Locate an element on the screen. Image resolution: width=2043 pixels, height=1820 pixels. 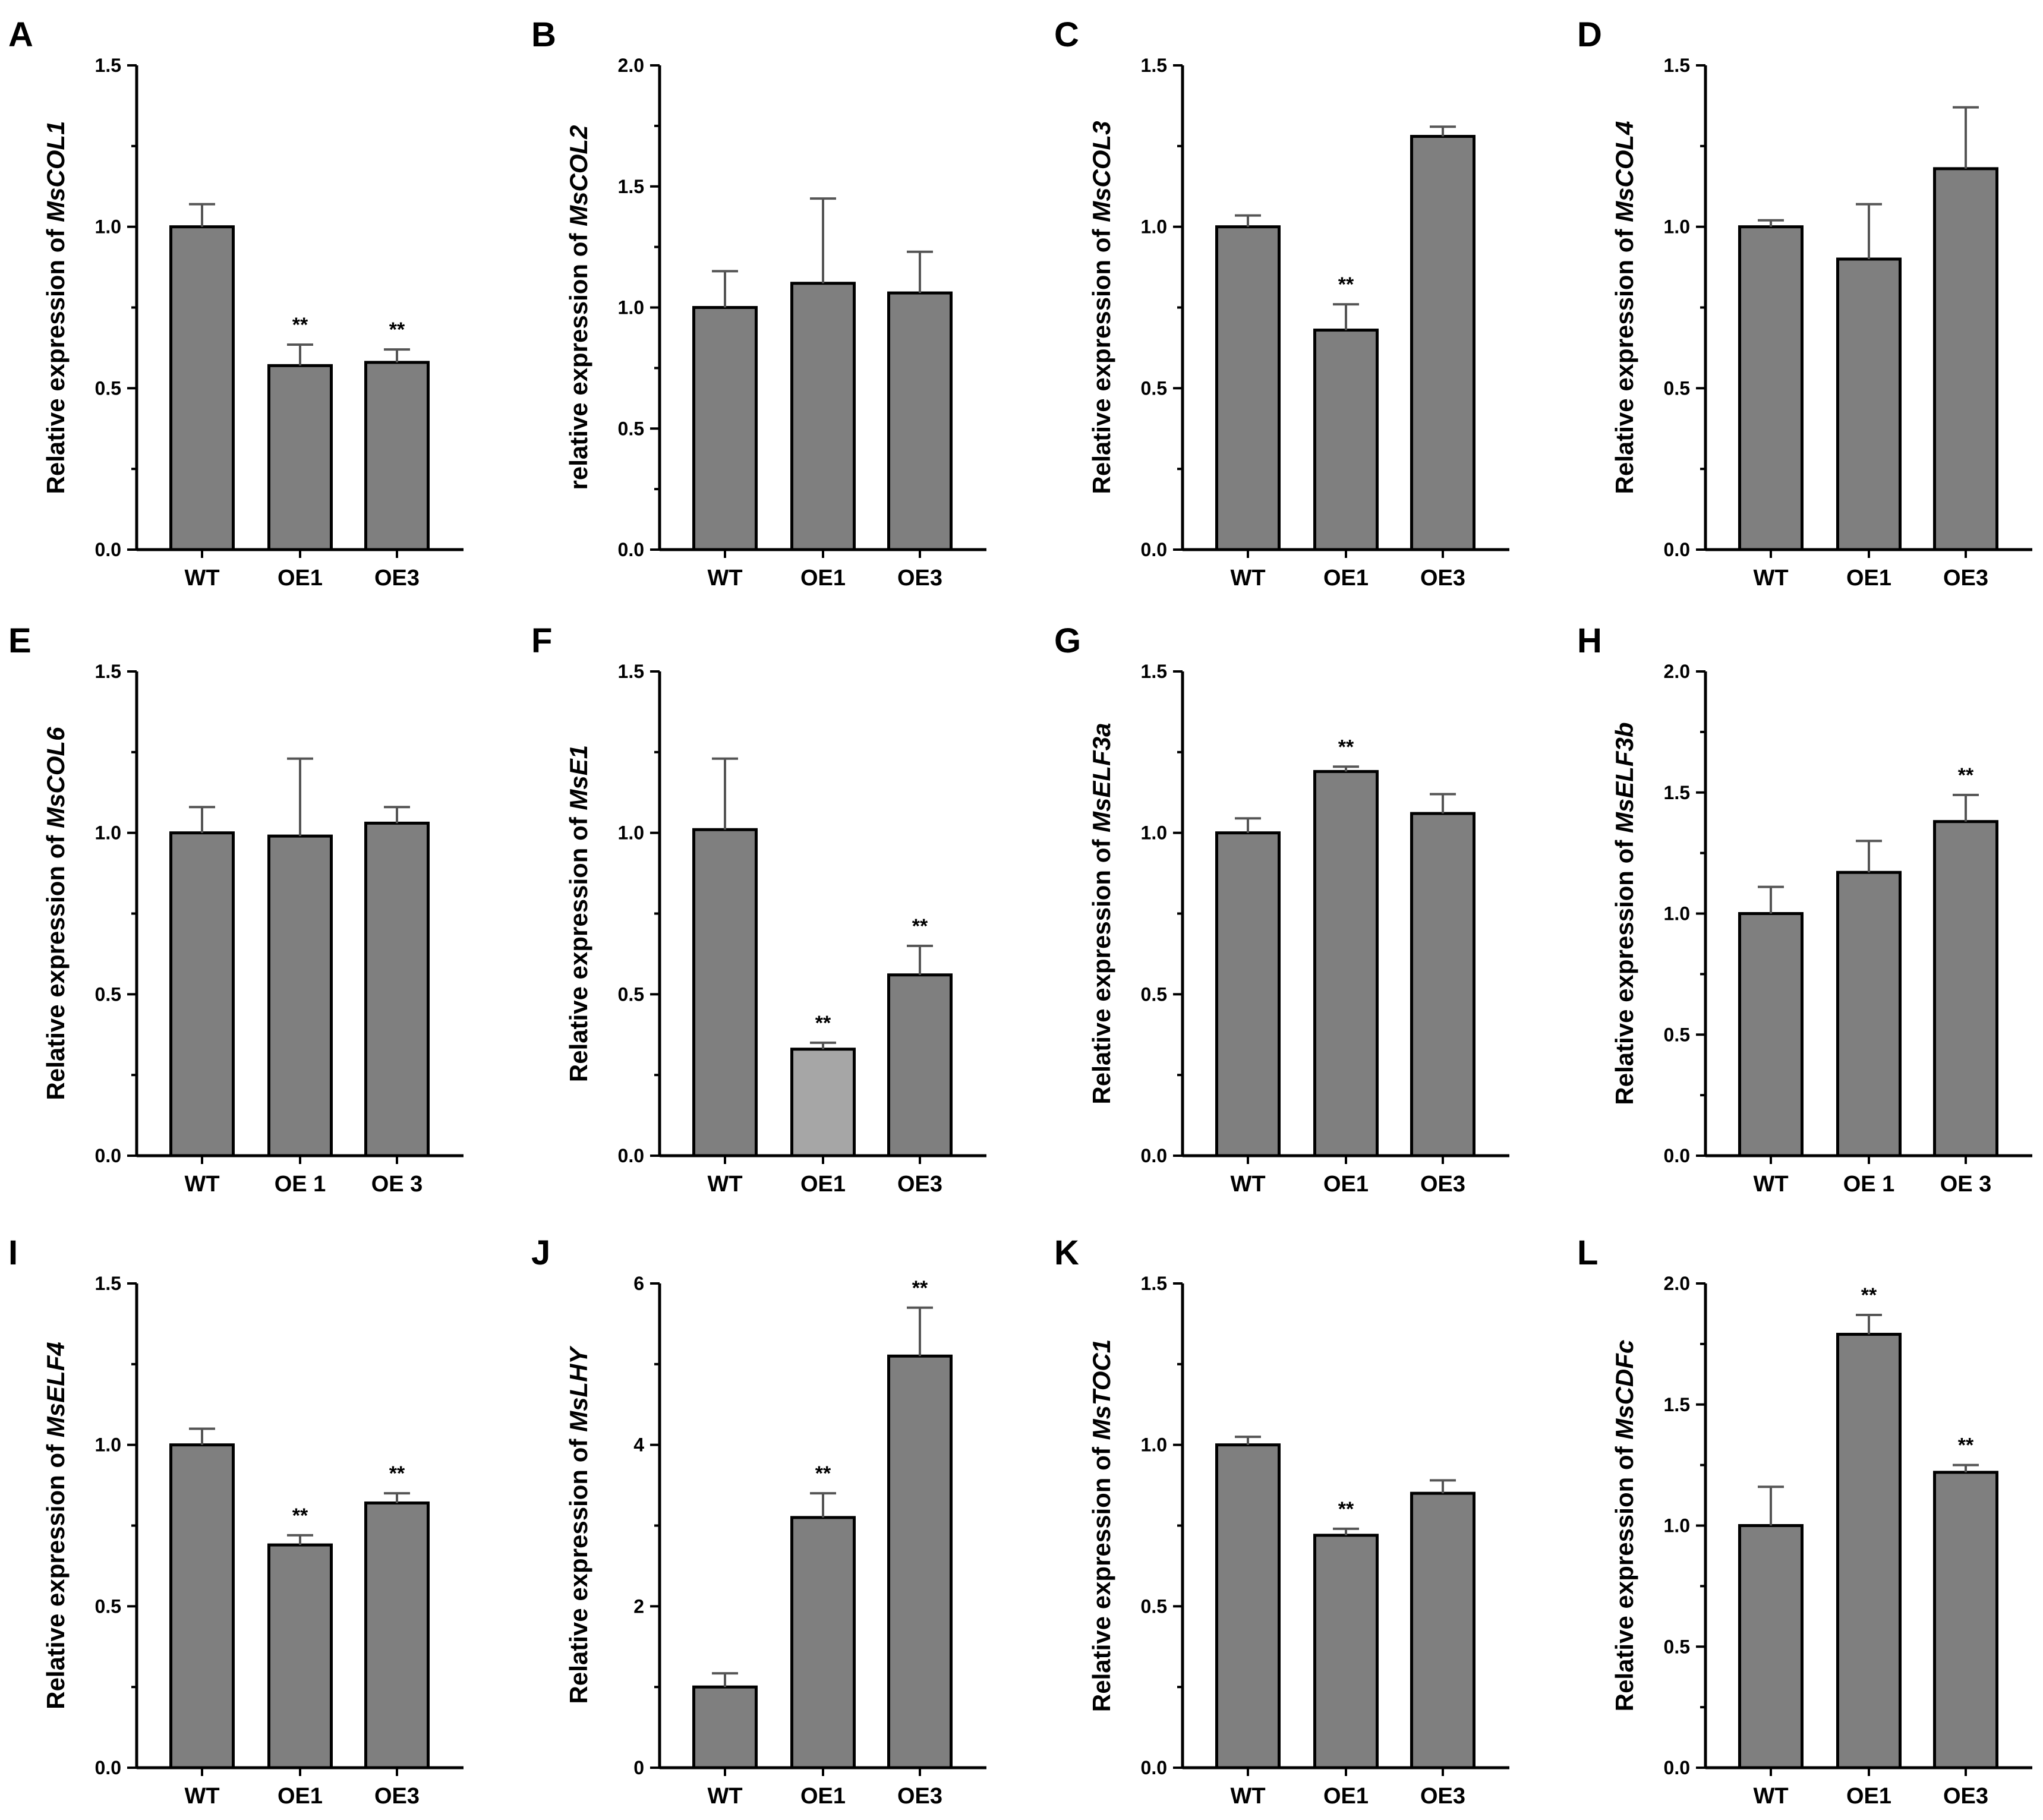
panel-f-ylabel: Relative expression of MsE1 is located at coordinates (578, 913).